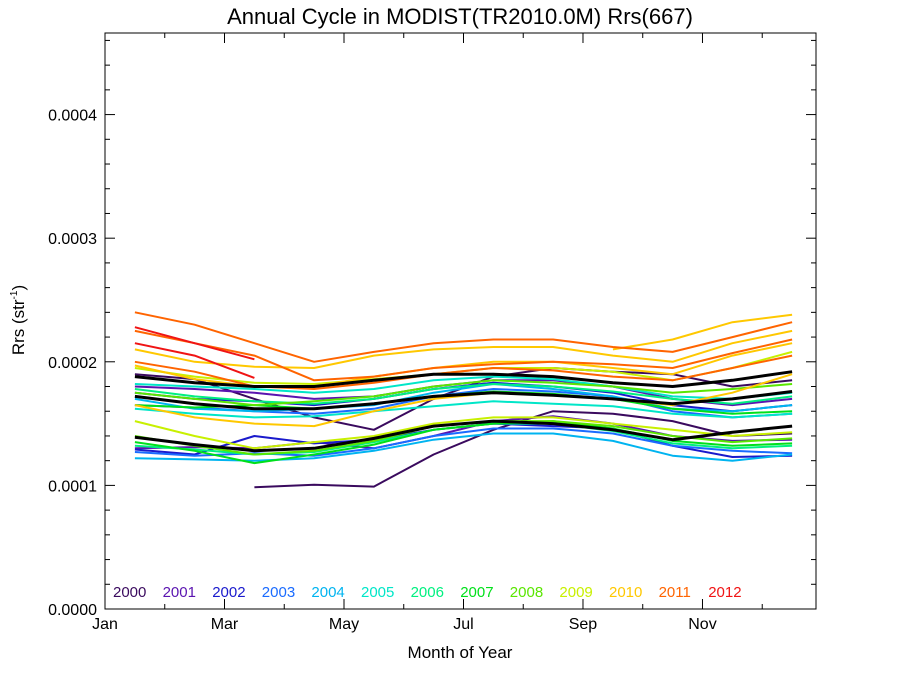 The image size is (900, 675). Describe the element at coordinates (72, 610) in the screenshot. I see `y-tick-label: 0.0000` at that location.